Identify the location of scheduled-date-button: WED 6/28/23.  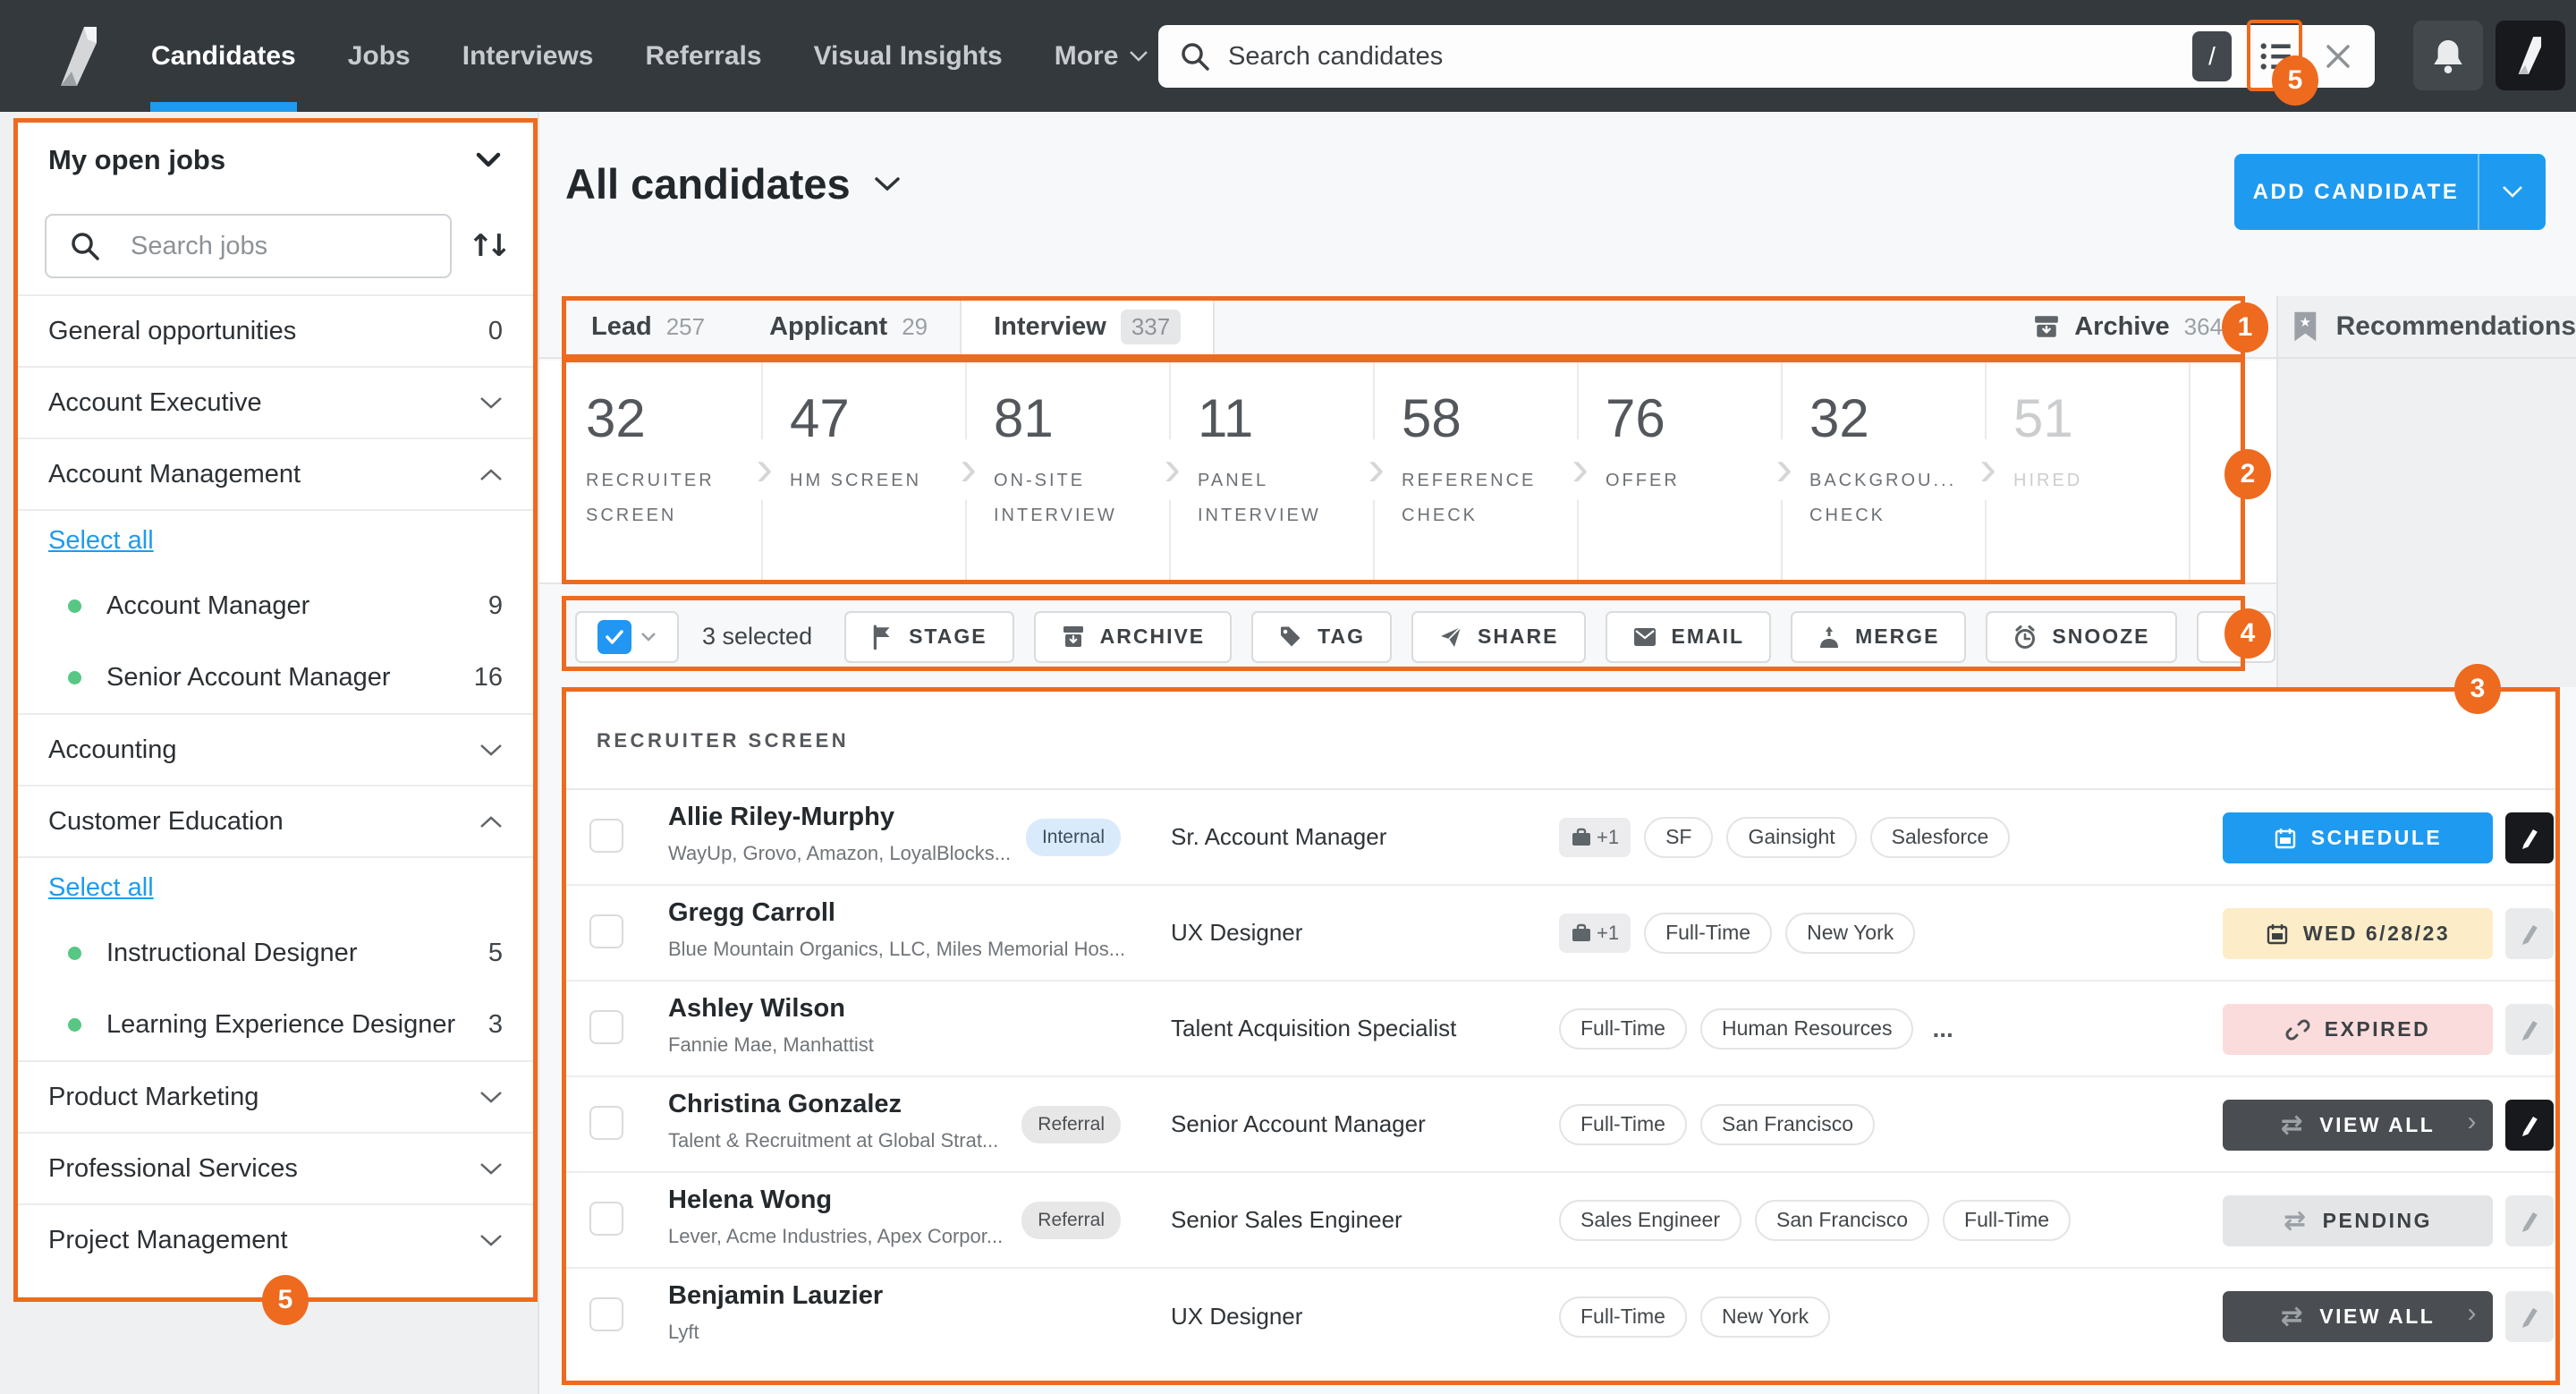
(2358, 933).